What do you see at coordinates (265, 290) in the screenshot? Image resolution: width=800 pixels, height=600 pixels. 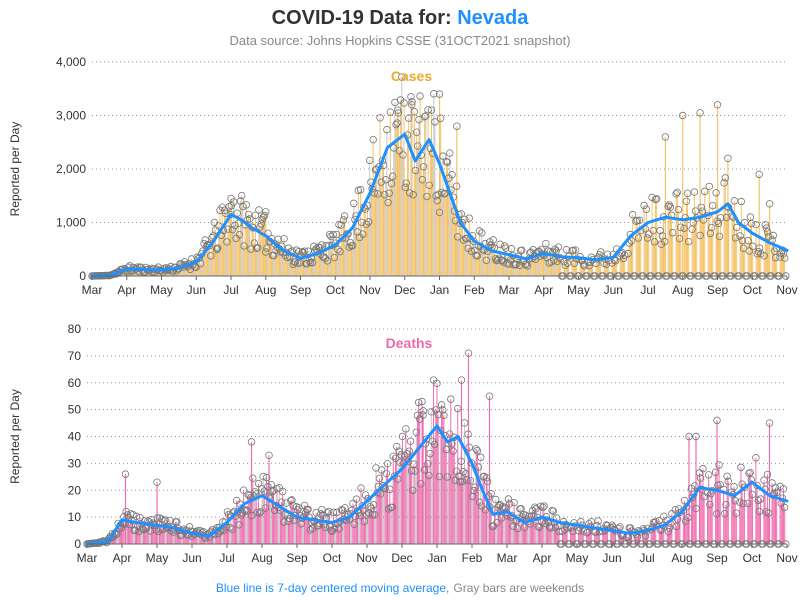 I see `x-tick-label: Aug` at bounding box center [265, 290].